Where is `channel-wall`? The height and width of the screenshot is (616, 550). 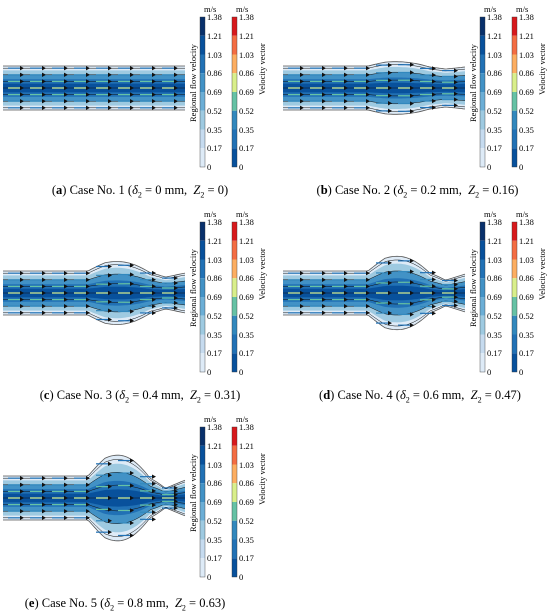
channel-wall is located at coordinates (94, 269).